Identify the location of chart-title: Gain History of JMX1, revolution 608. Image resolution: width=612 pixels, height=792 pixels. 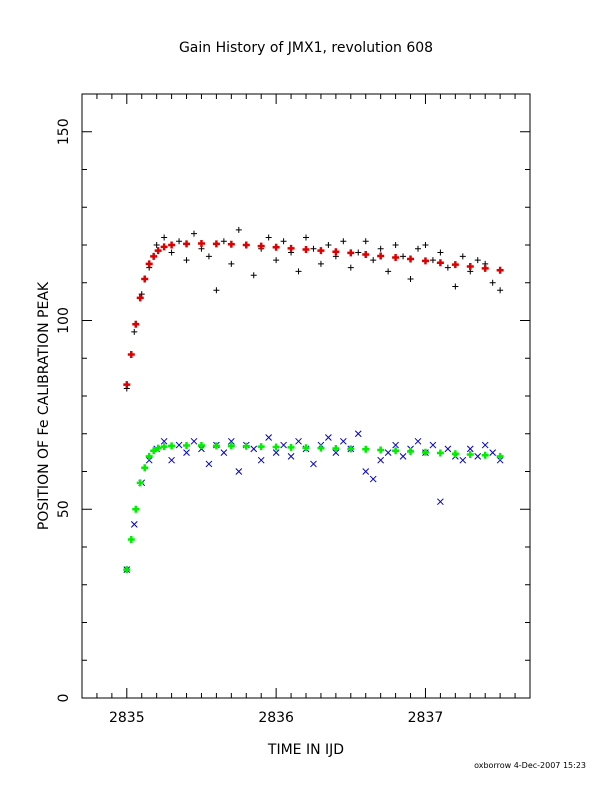
(306, 48).